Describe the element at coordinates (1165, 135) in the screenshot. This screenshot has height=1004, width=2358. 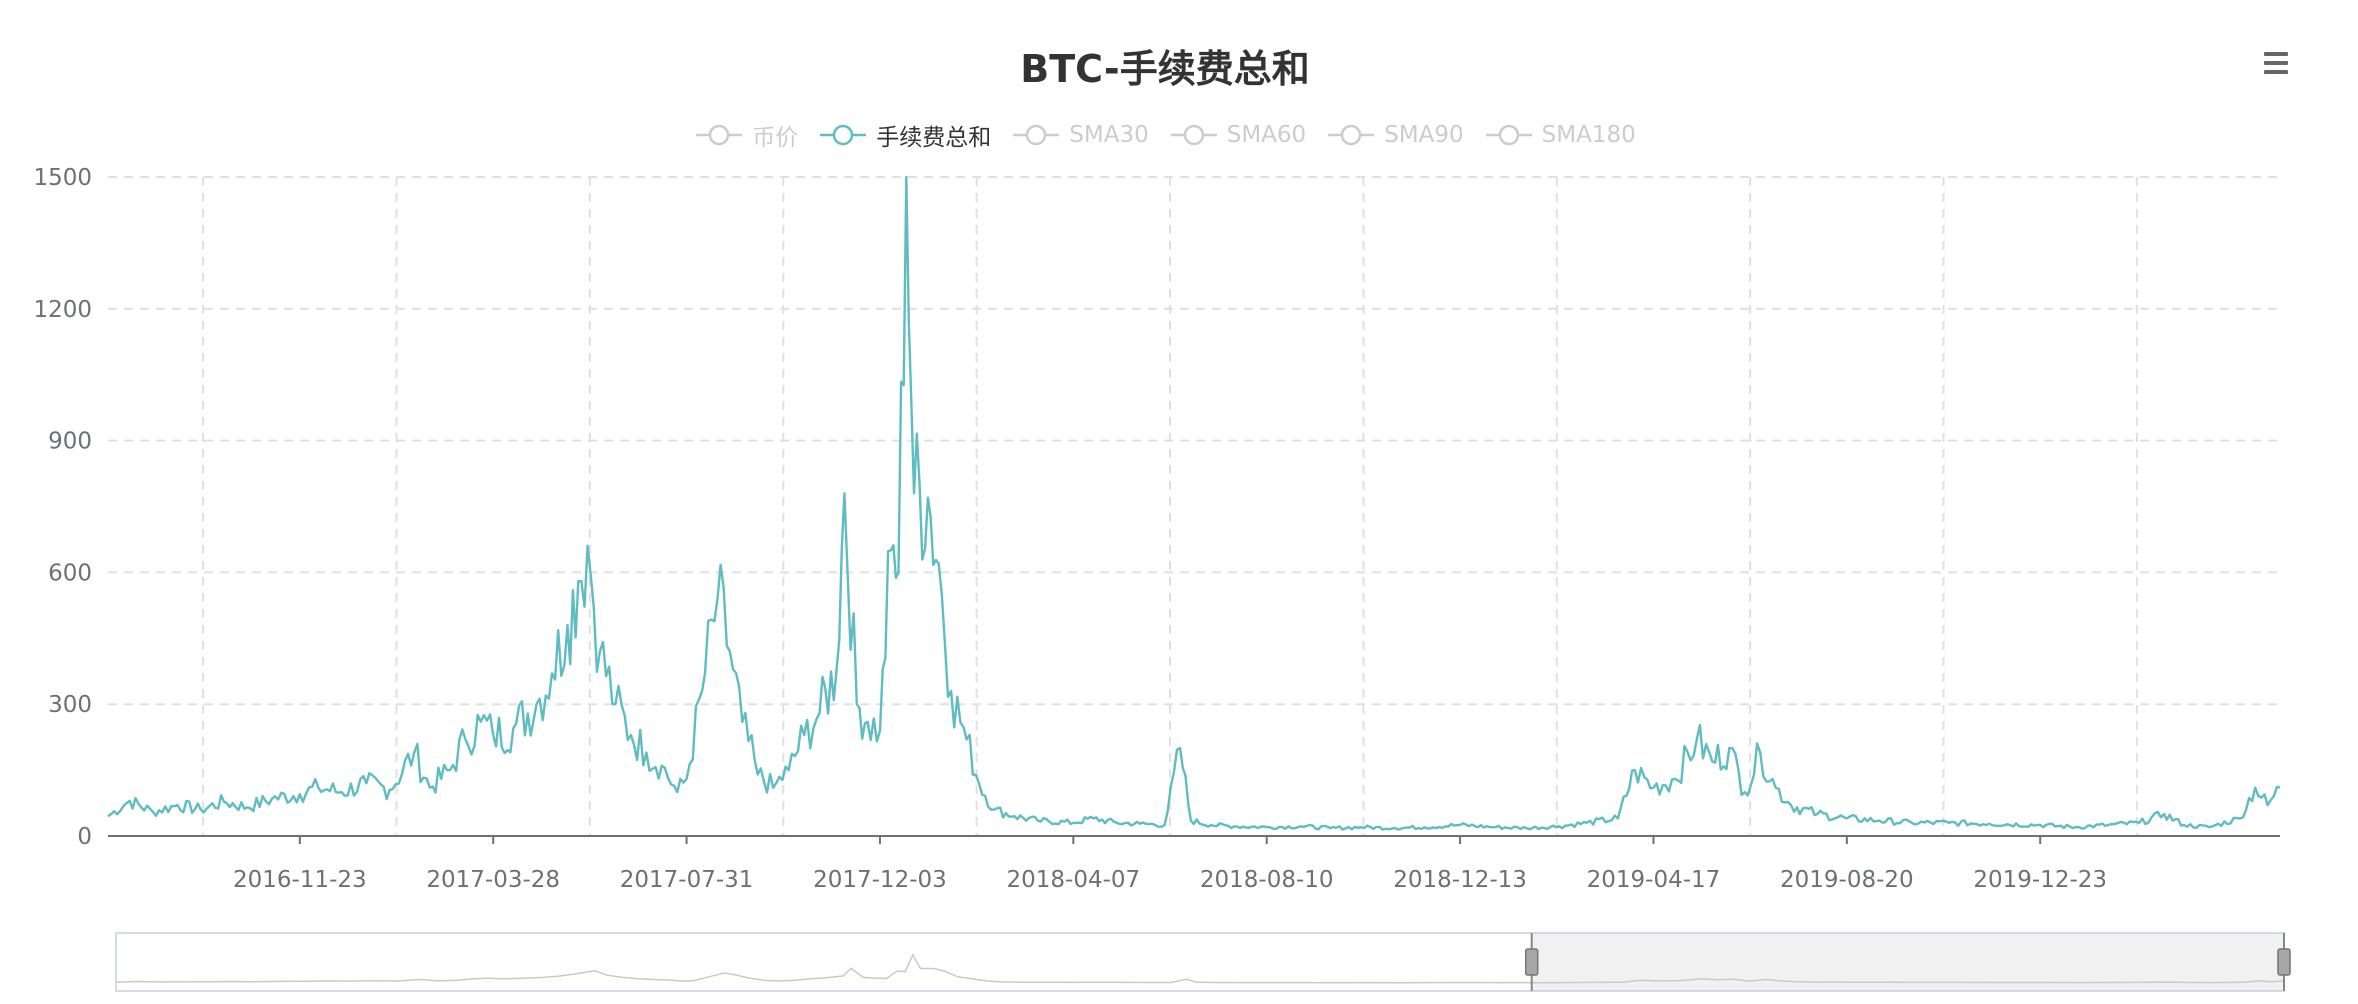
I see `chart-legend: 币价 手续费总和 SMA30 SMA60 SMA90 SMA180` at that location.